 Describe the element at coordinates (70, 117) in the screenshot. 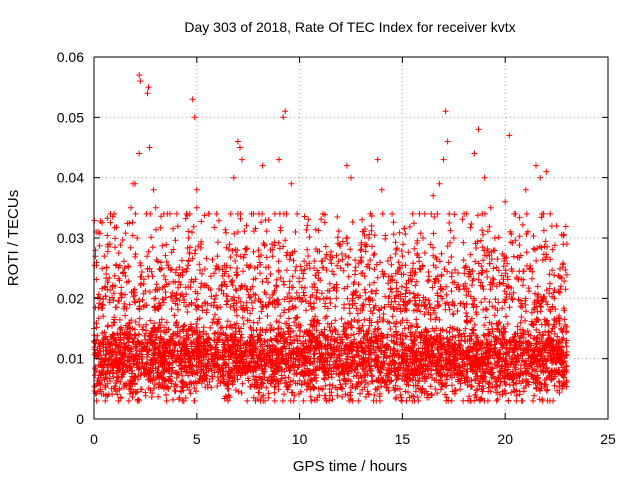

I see `y-tick-label: 0.05` at that location.